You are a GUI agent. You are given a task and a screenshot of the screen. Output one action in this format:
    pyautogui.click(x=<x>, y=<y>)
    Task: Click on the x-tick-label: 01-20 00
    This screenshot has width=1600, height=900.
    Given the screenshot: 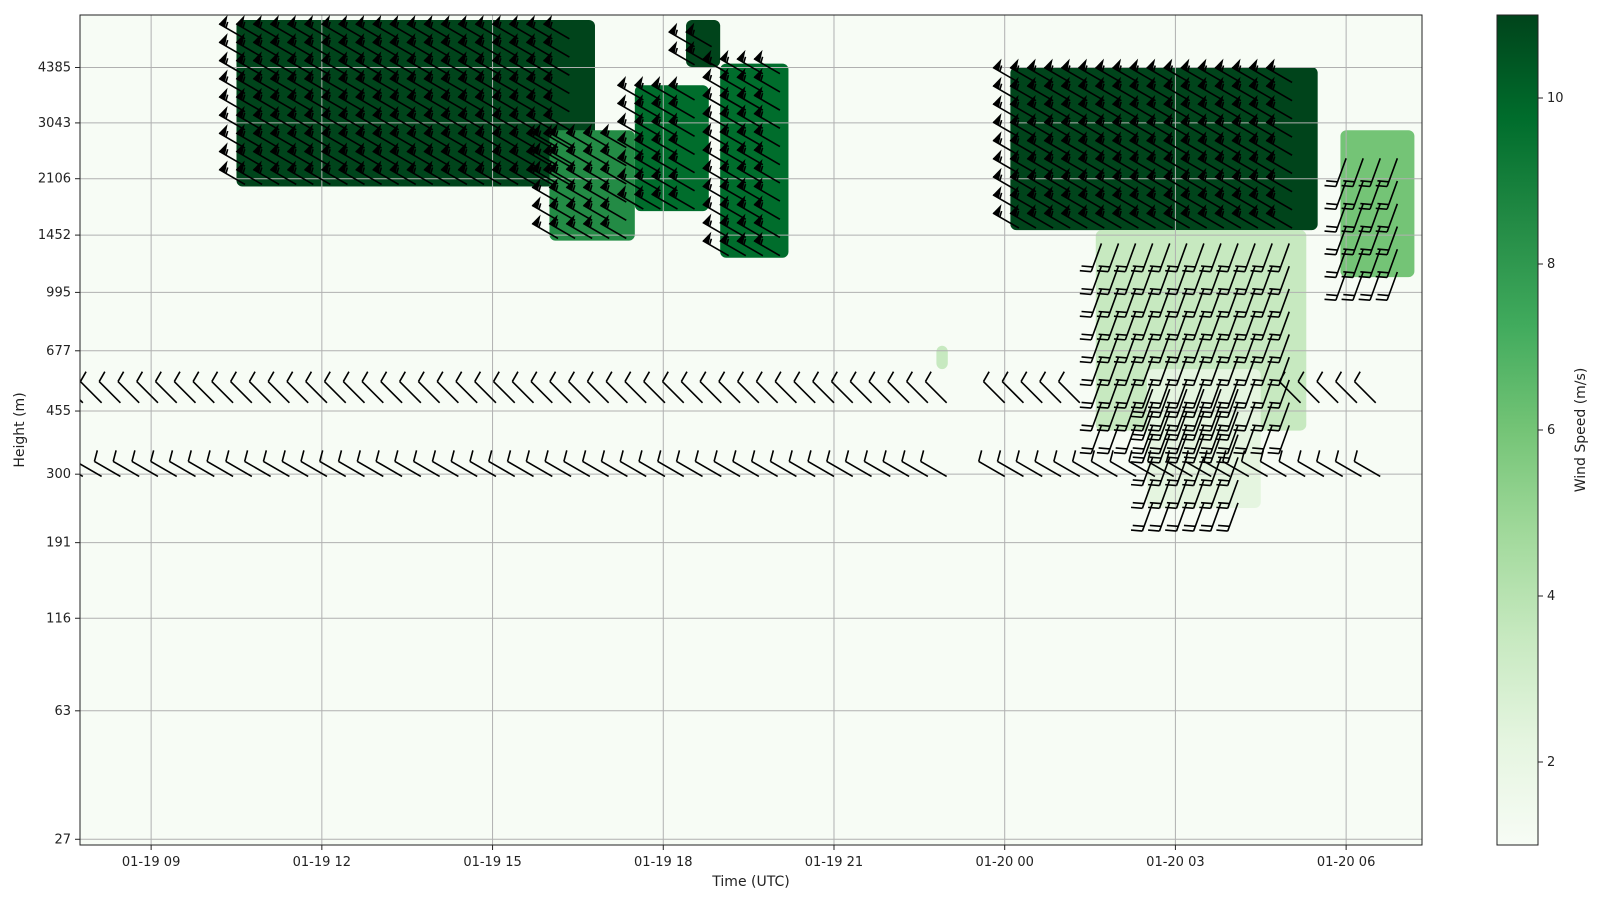 What is the action you would take?
    pyautogui.click(x=1004, y=862)
    